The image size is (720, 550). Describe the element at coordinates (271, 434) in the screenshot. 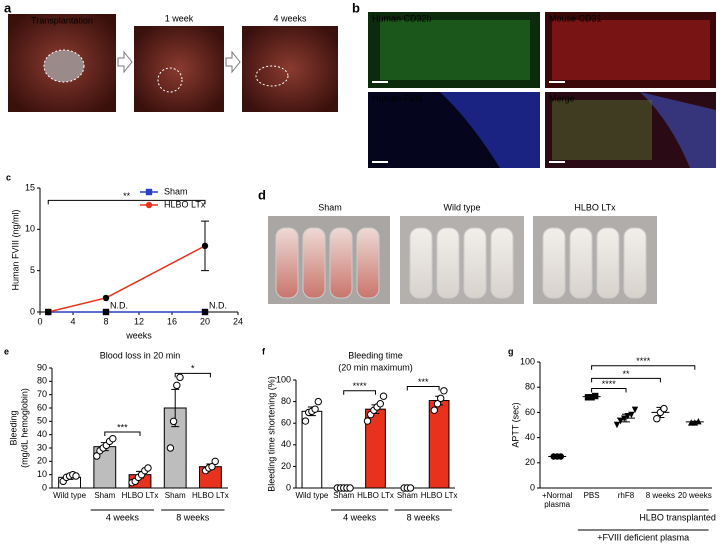

I see `y-axis-label: Bleeding time shortening (%)` at that location.